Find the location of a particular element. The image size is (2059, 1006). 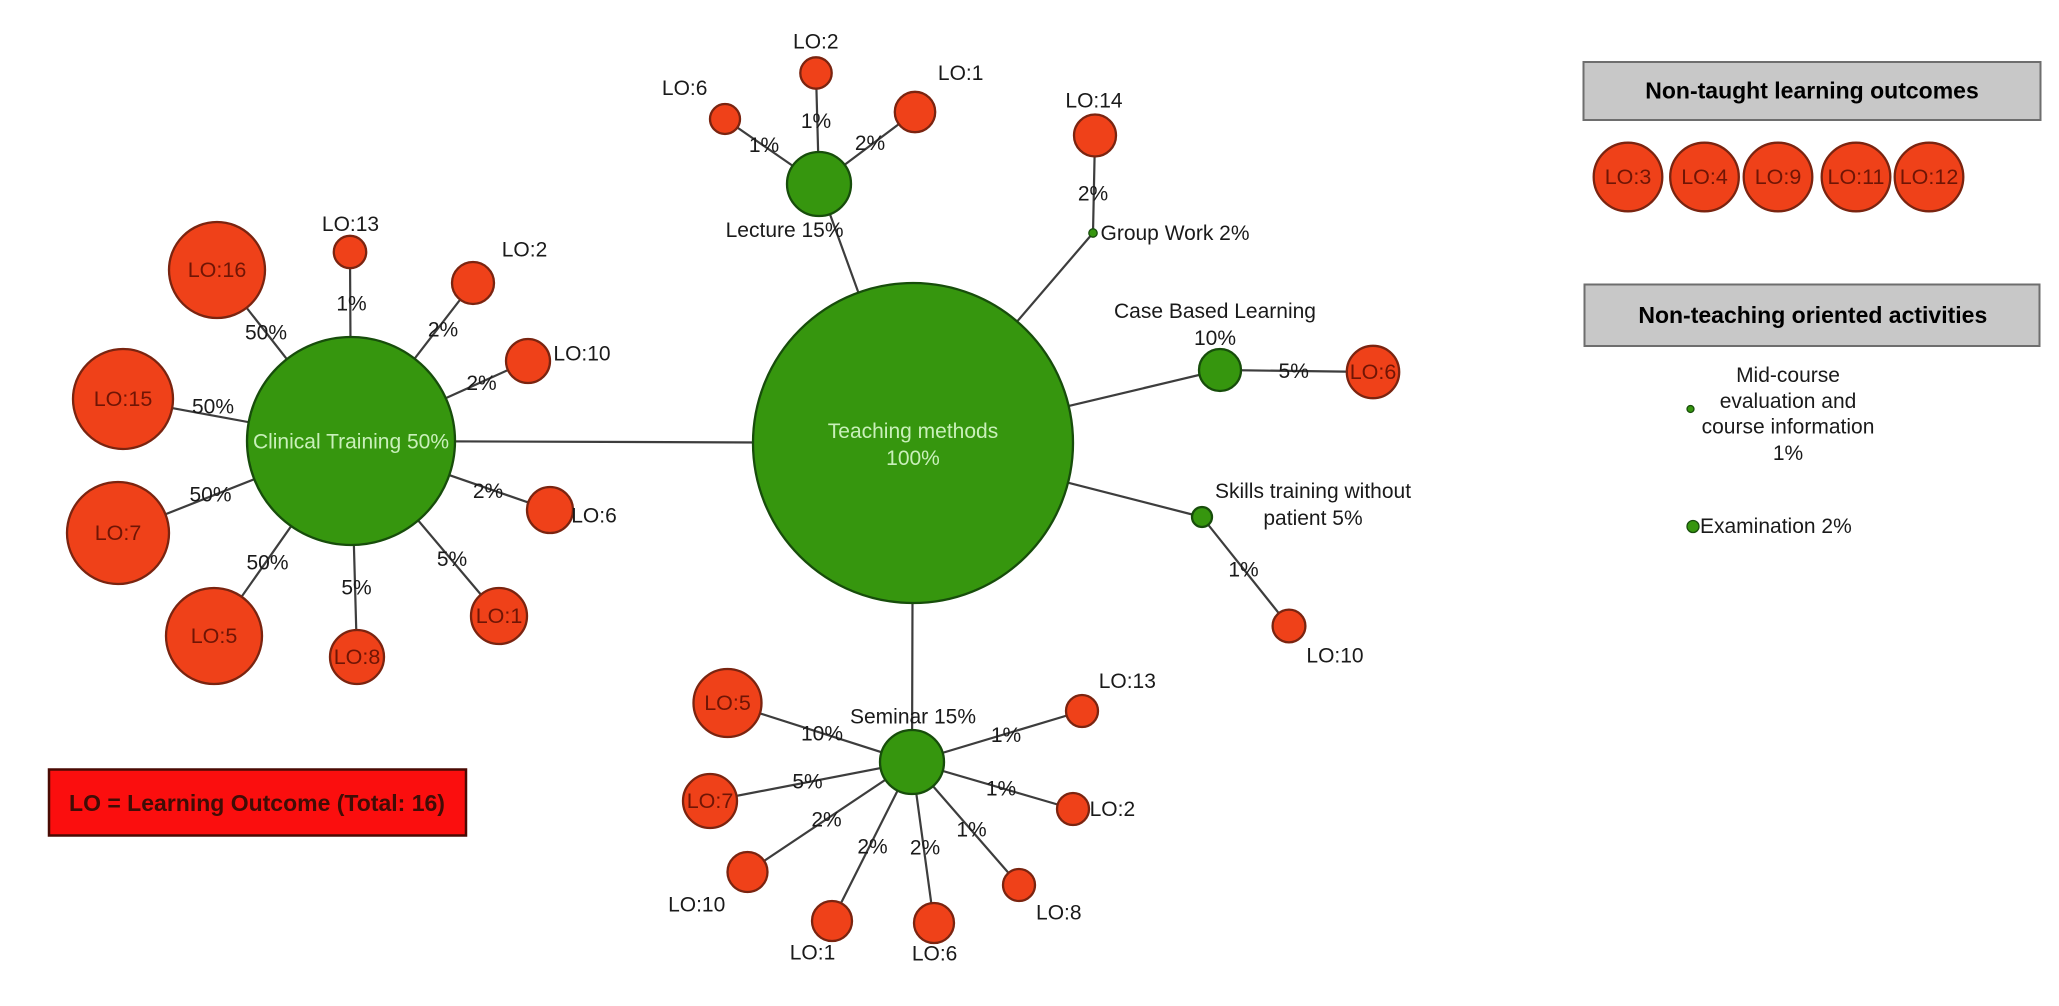

svg-text: LO:12 is located at coordinates (1929, 177).